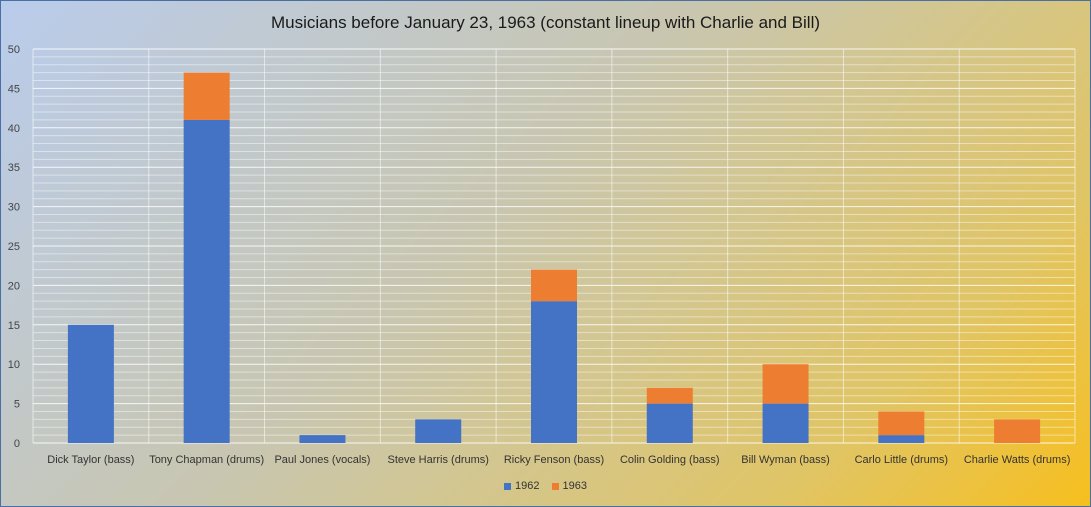 The height and width of the screenshot is (507, 1091). Describe the element at coordinates (14, 365) in the screenshot. I see `y-tick-label: 10` at that location.